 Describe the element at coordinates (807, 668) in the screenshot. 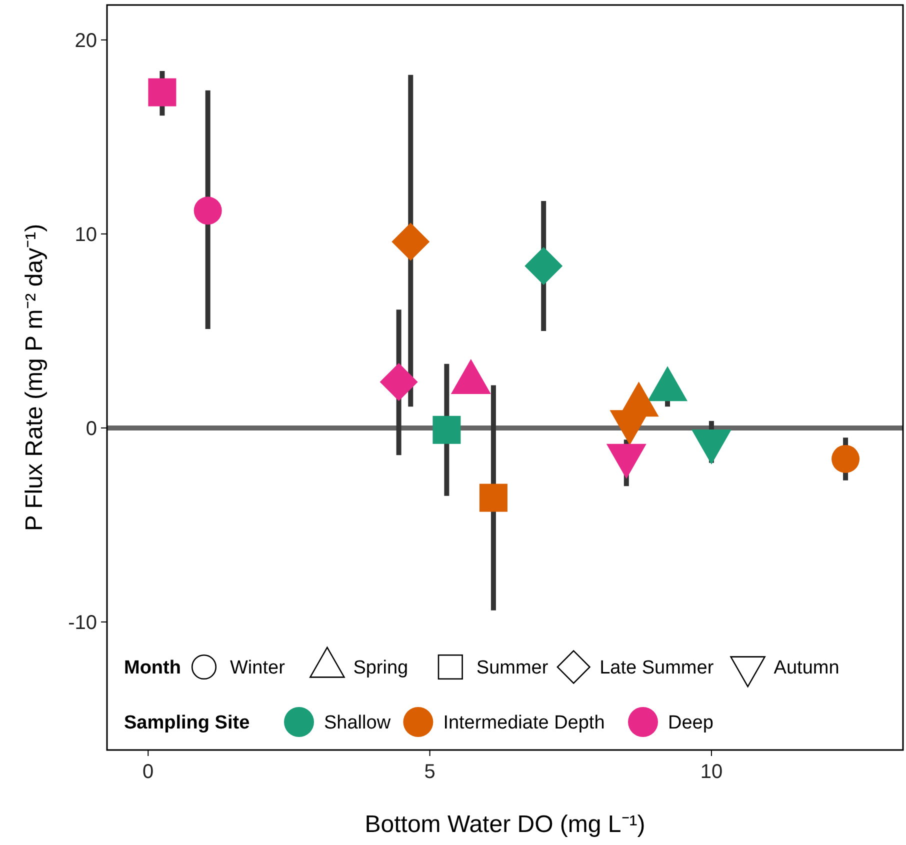

I see `annotation: Autumn` at that location.